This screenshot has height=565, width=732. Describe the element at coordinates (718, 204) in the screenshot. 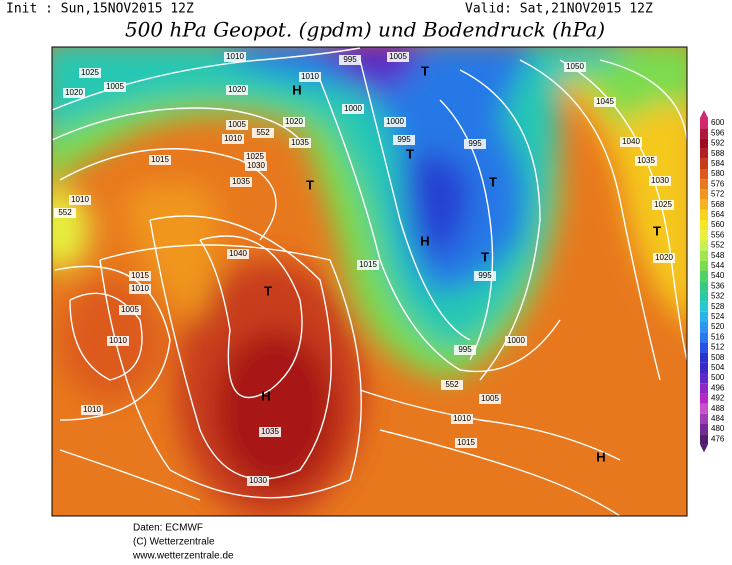

I see `colorbar-label: 568` at that location.